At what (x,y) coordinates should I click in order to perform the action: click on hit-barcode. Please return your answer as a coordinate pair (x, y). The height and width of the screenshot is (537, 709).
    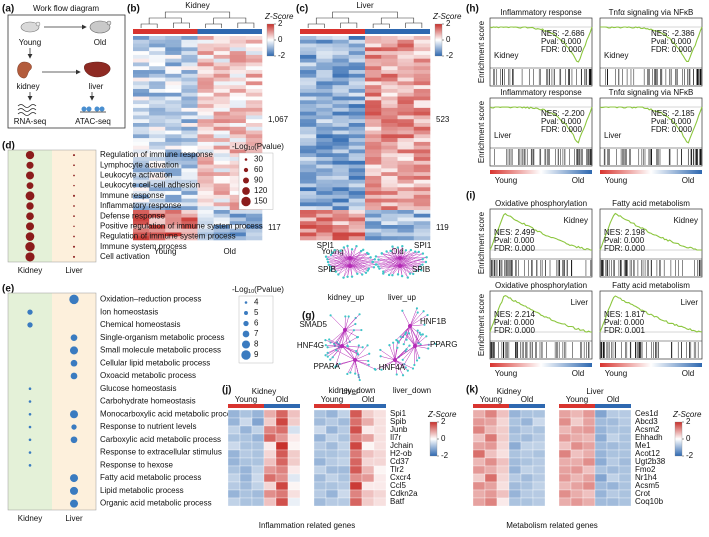
    Looking at the image, I should click on (651, 268).